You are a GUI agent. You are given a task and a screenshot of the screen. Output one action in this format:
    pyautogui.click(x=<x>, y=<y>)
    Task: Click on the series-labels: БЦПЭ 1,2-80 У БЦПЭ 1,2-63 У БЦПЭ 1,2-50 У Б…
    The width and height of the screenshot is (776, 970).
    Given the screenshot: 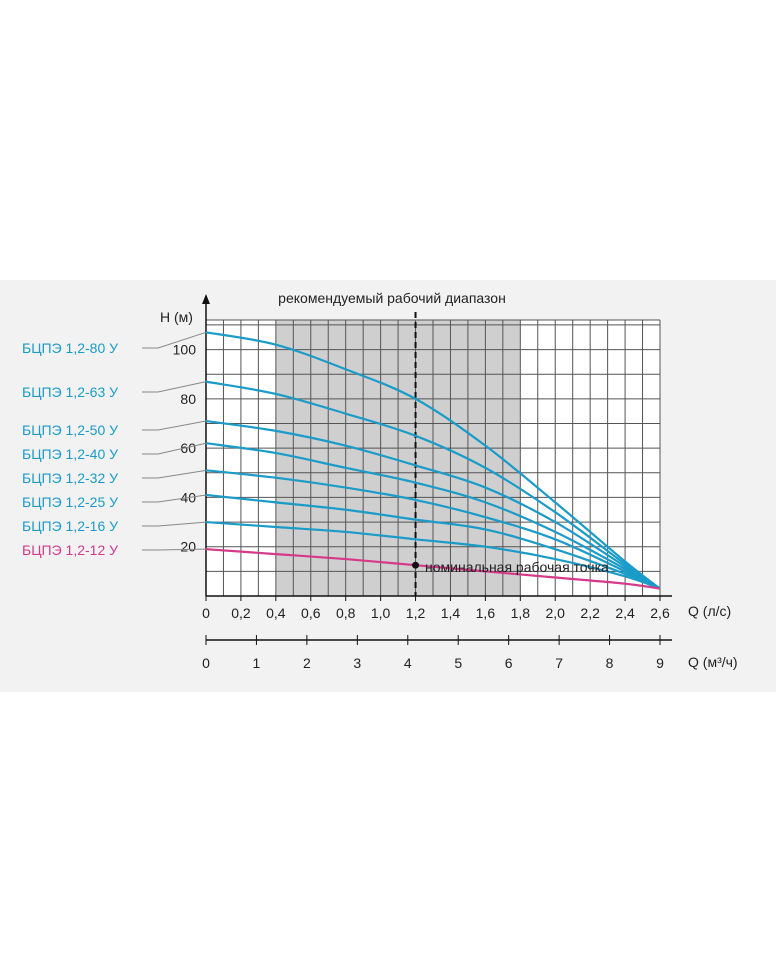 What is the action you would take?
    pyautogui.click(x=221, y=450)
    